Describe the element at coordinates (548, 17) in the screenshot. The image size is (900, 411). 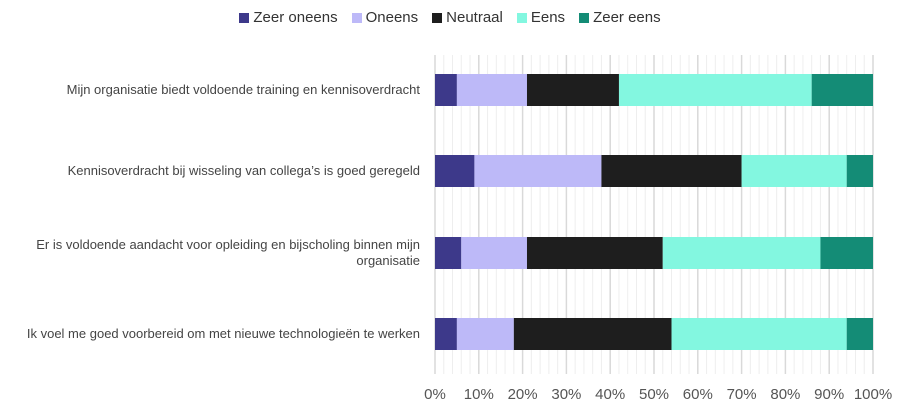
I see `legend-label: Eens` at that location.